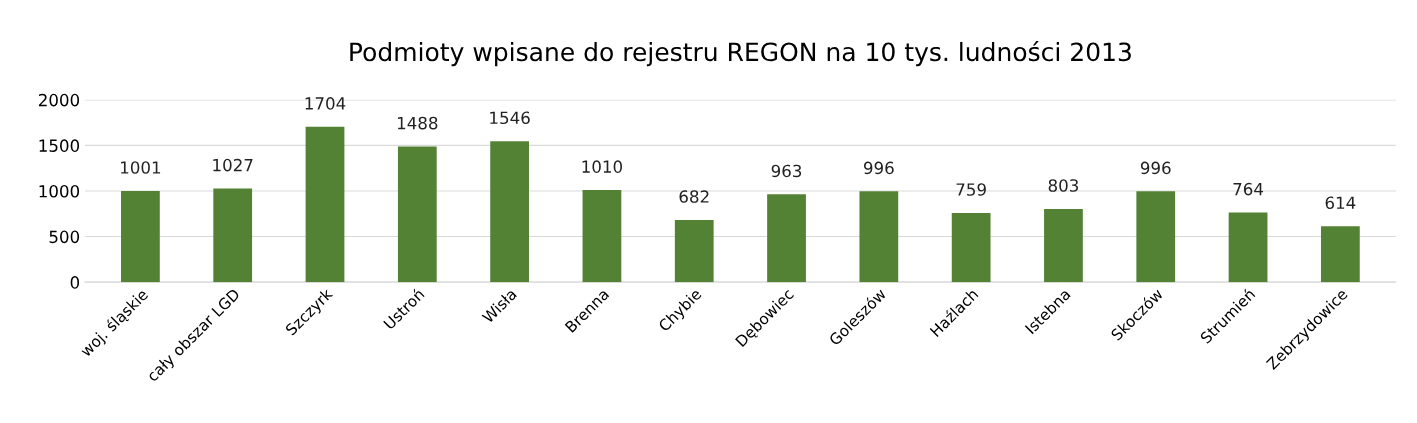  What do you see at coordinates (1063, 185) in the screenshot?
I see `data-label: 803` at bounding box center [1063, 185].